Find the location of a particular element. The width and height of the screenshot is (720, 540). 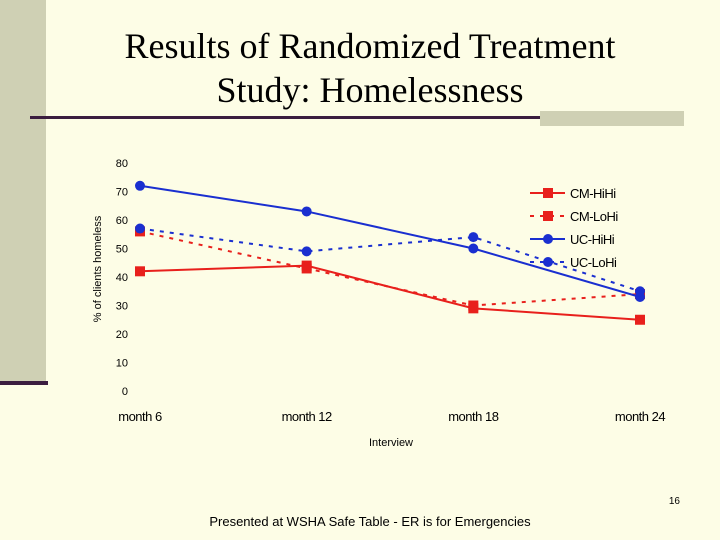

title-accent-bar is located at coordinates (612, 118).